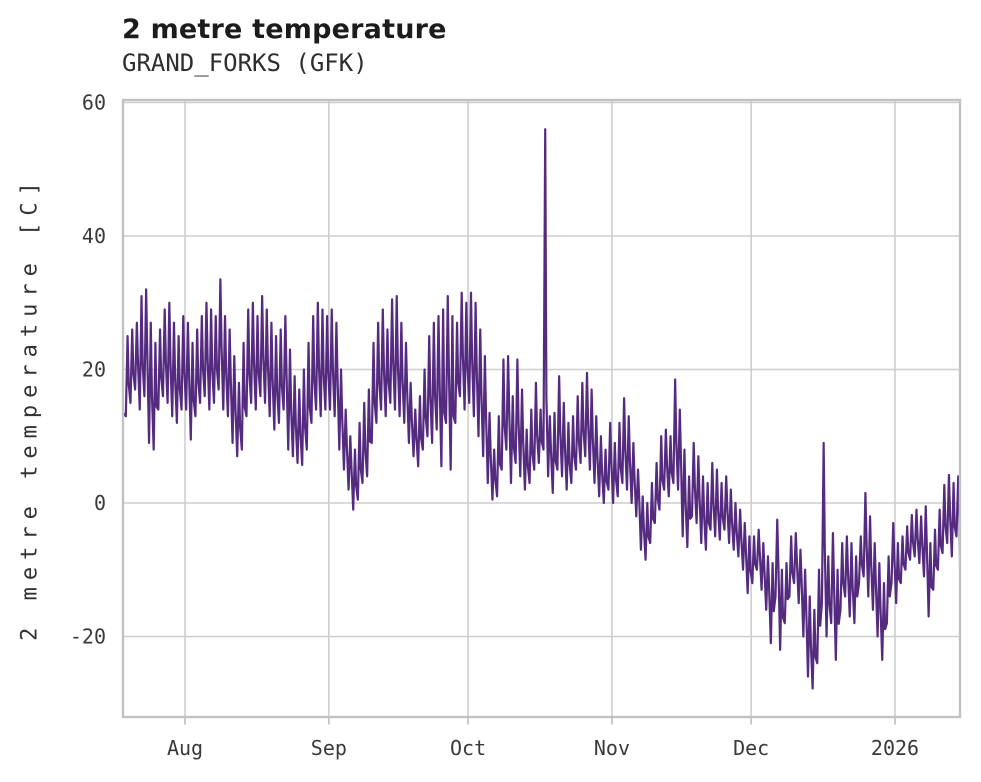 The image size is (981, 782). I want to click on y-axis-label: 2 metre temperature [C], so click(30, 408).